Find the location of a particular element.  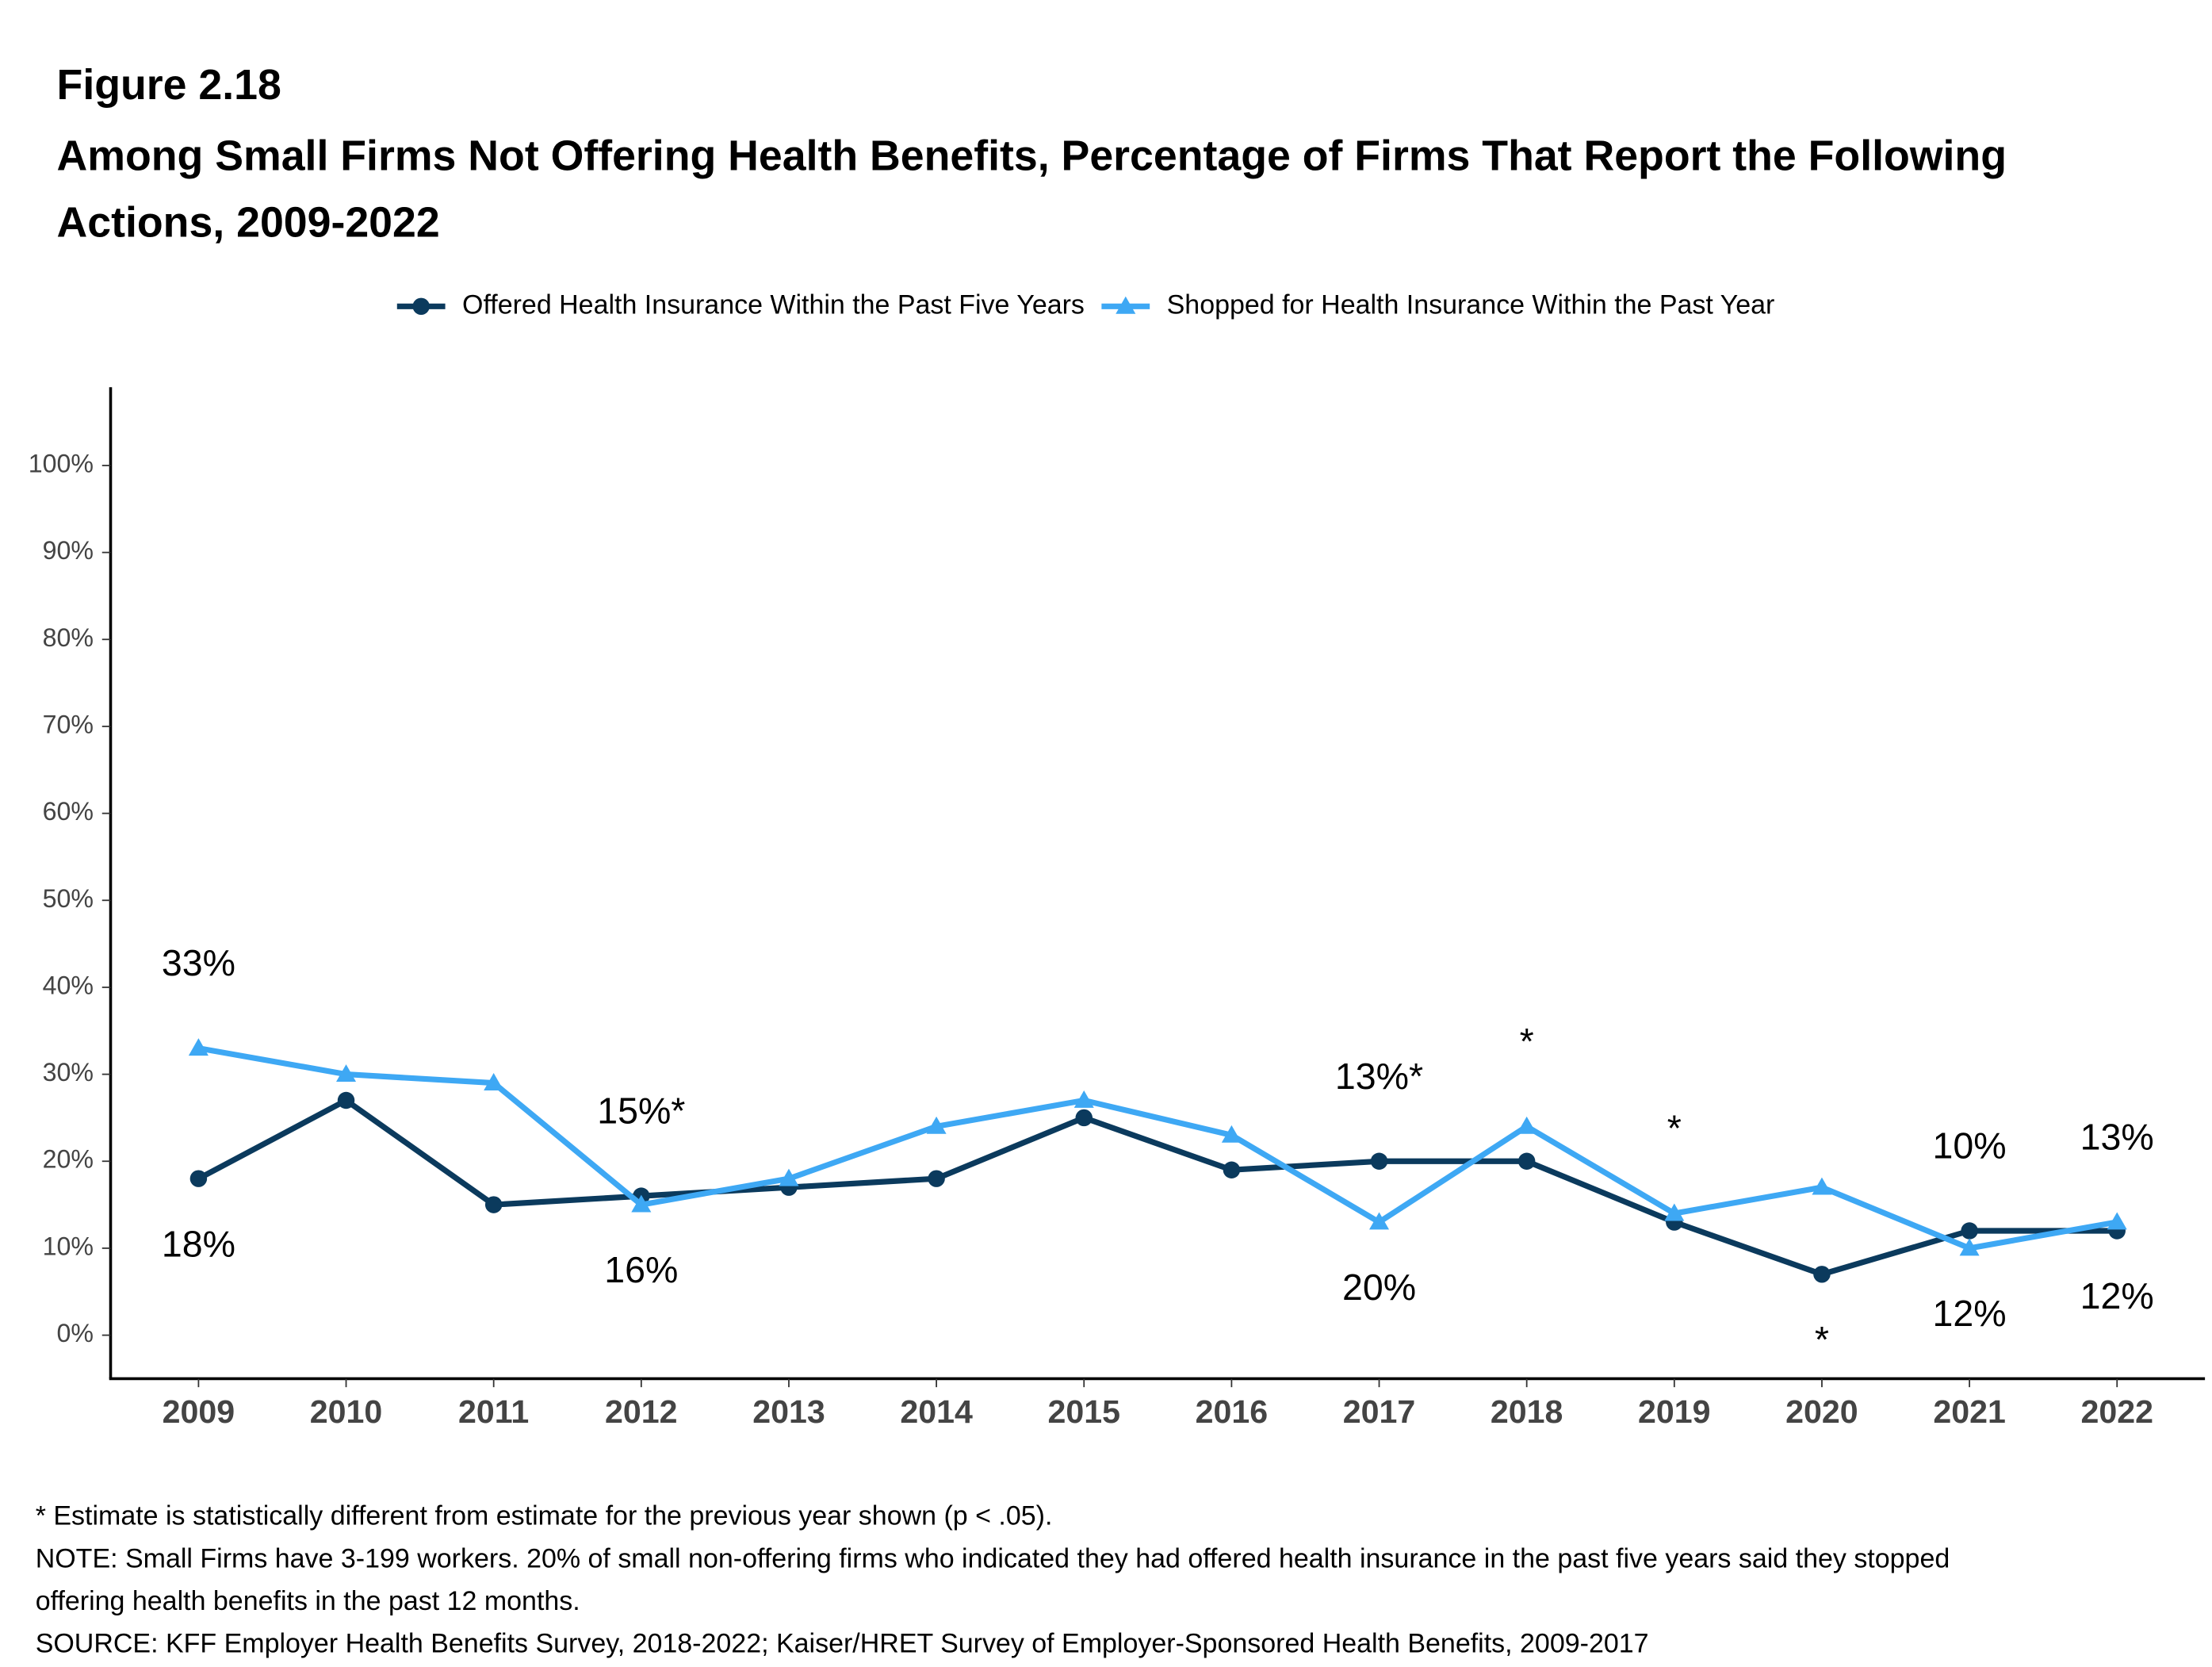

x-tick-label: 2009 is located at coordinates (199, 1411).